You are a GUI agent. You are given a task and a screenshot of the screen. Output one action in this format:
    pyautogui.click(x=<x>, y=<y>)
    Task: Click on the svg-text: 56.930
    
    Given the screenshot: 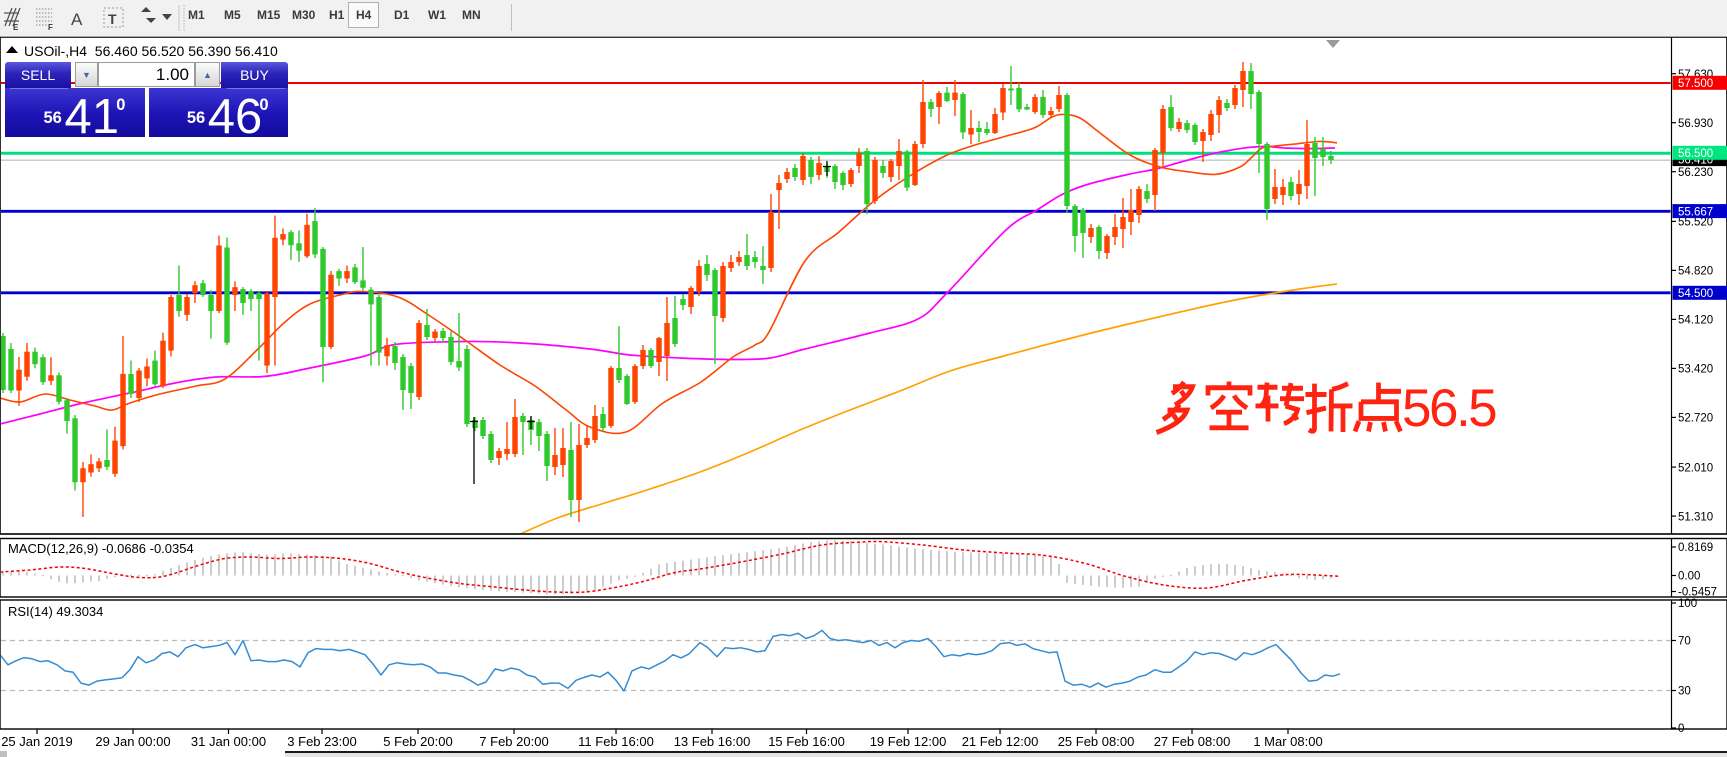 What is the action you would take?
    pyautogui.click(x=1695, y=124)
    